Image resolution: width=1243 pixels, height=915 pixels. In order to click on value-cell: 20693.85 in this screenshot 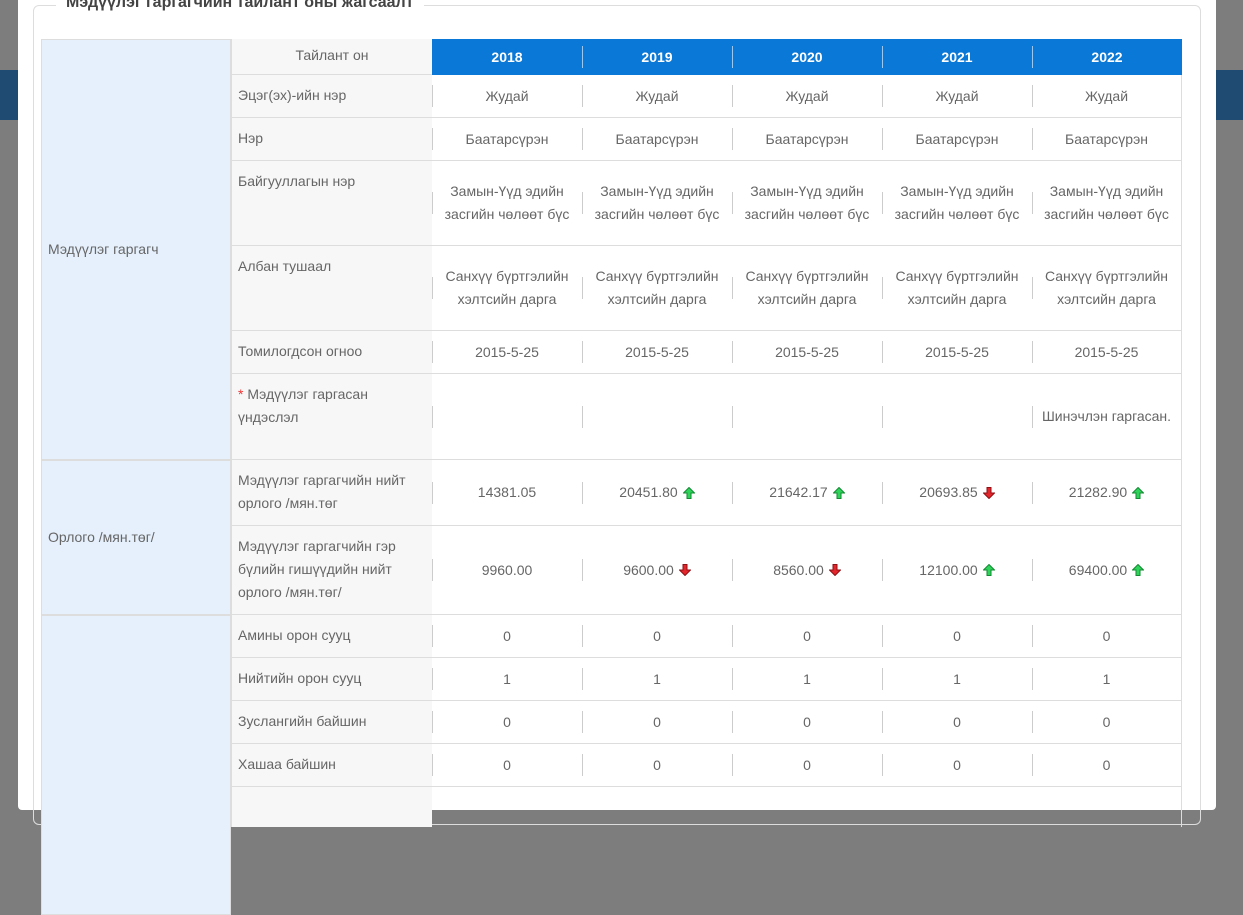, I will do `click(957, 493)`.